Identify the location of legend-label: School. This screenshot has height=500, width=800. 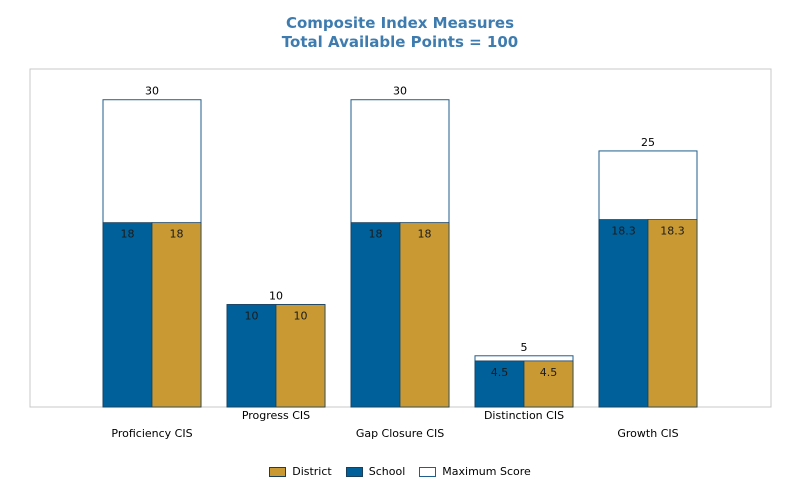
(387, 471).